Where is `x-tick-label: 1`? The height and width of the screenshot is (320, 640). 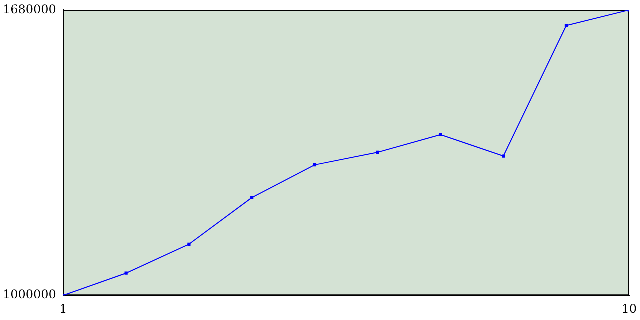
x-tick-label: 1 is located at coordinates (64, 309).